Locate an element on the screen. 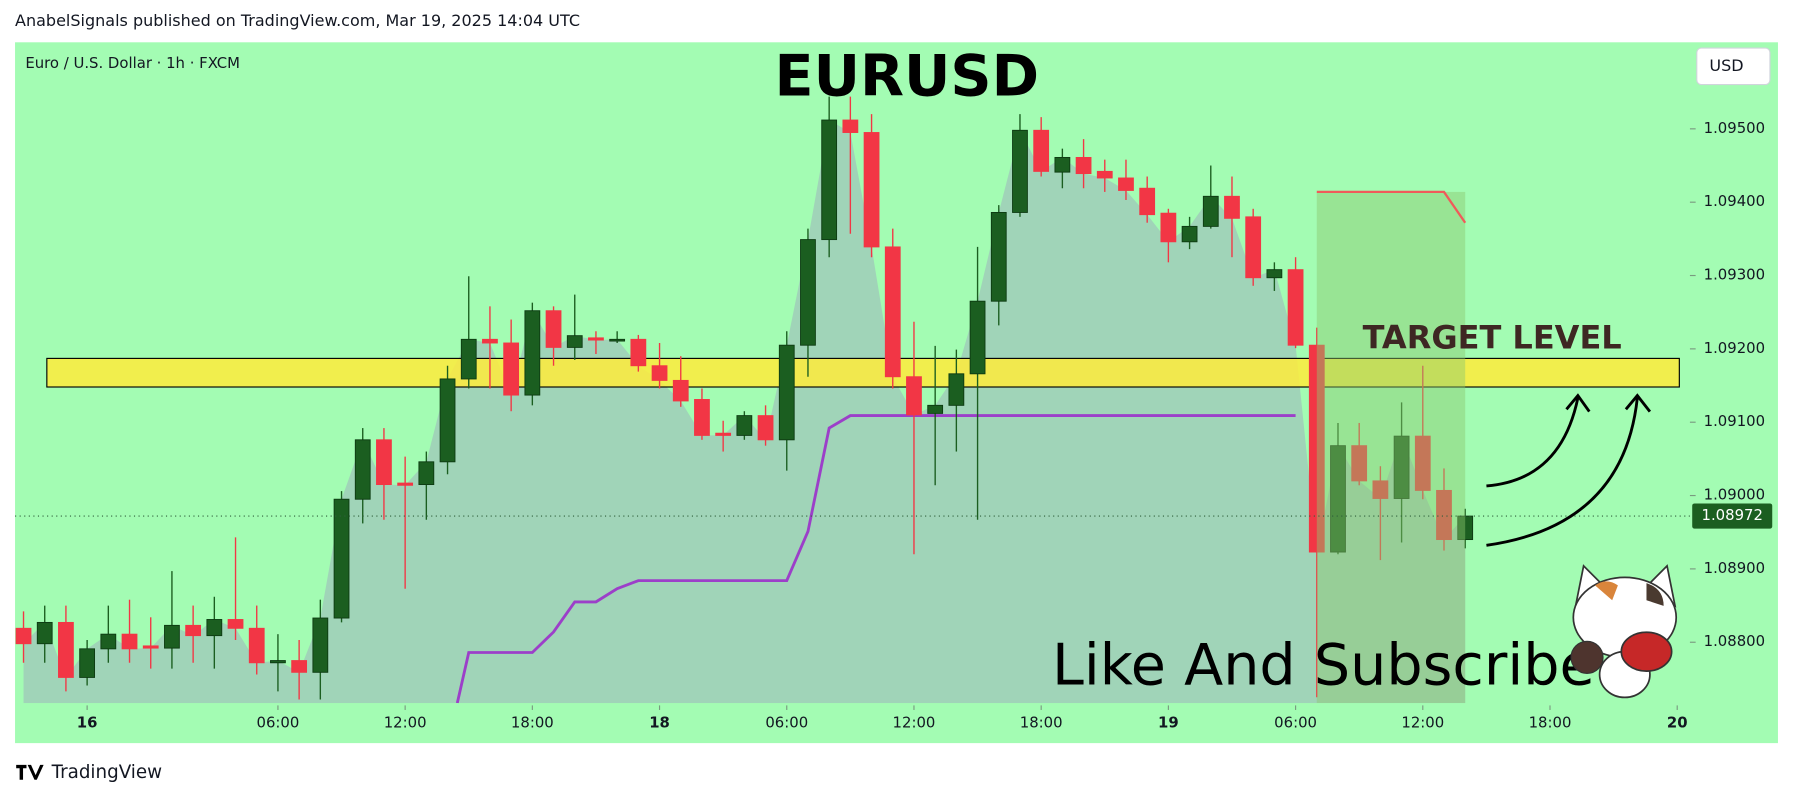 The height and width of the screenshot is (798, 1793). currency-button is located at coordinates (1733, 66).